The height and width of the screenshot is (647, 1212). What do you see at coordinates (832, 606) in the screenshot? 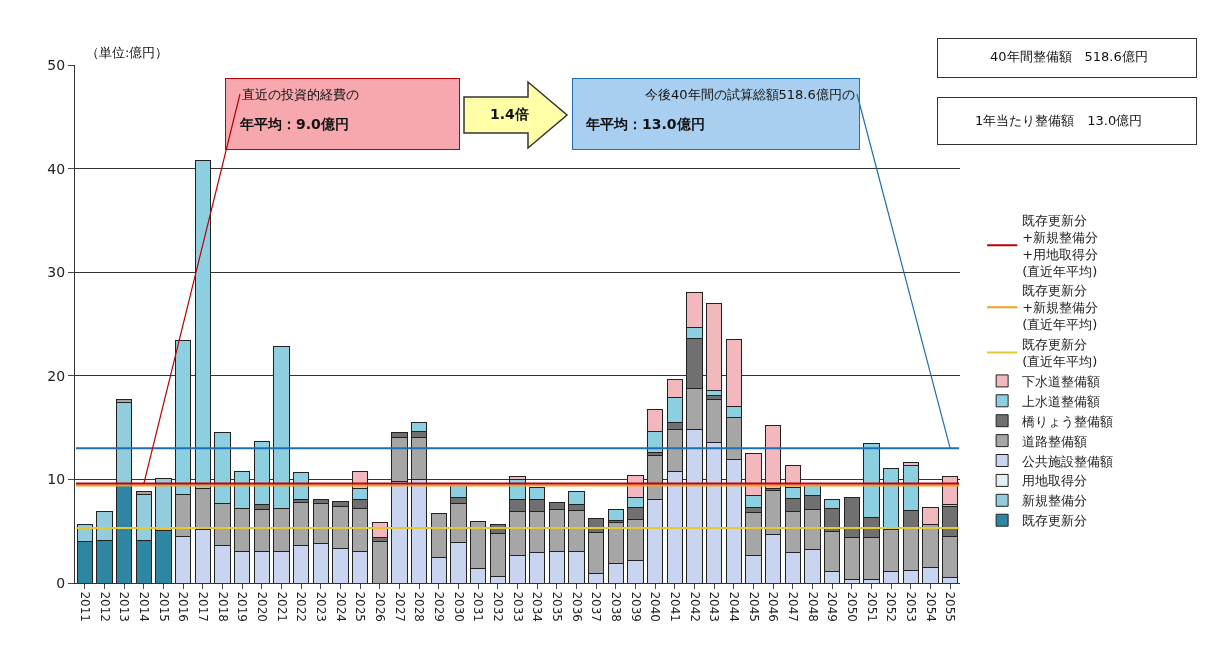
I see `x-tick-label: 2049` at bounding box center [832, 606].